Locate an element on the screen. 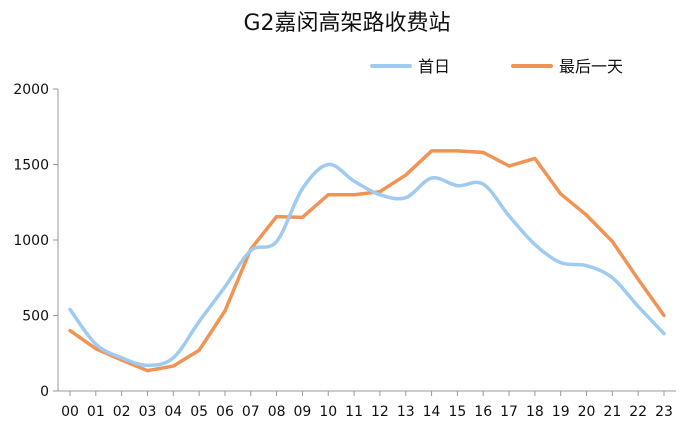 Image resolution: width=694 pixels, height=439 pixels. x-tick-label: 21 is located at coordinates (612, 412).